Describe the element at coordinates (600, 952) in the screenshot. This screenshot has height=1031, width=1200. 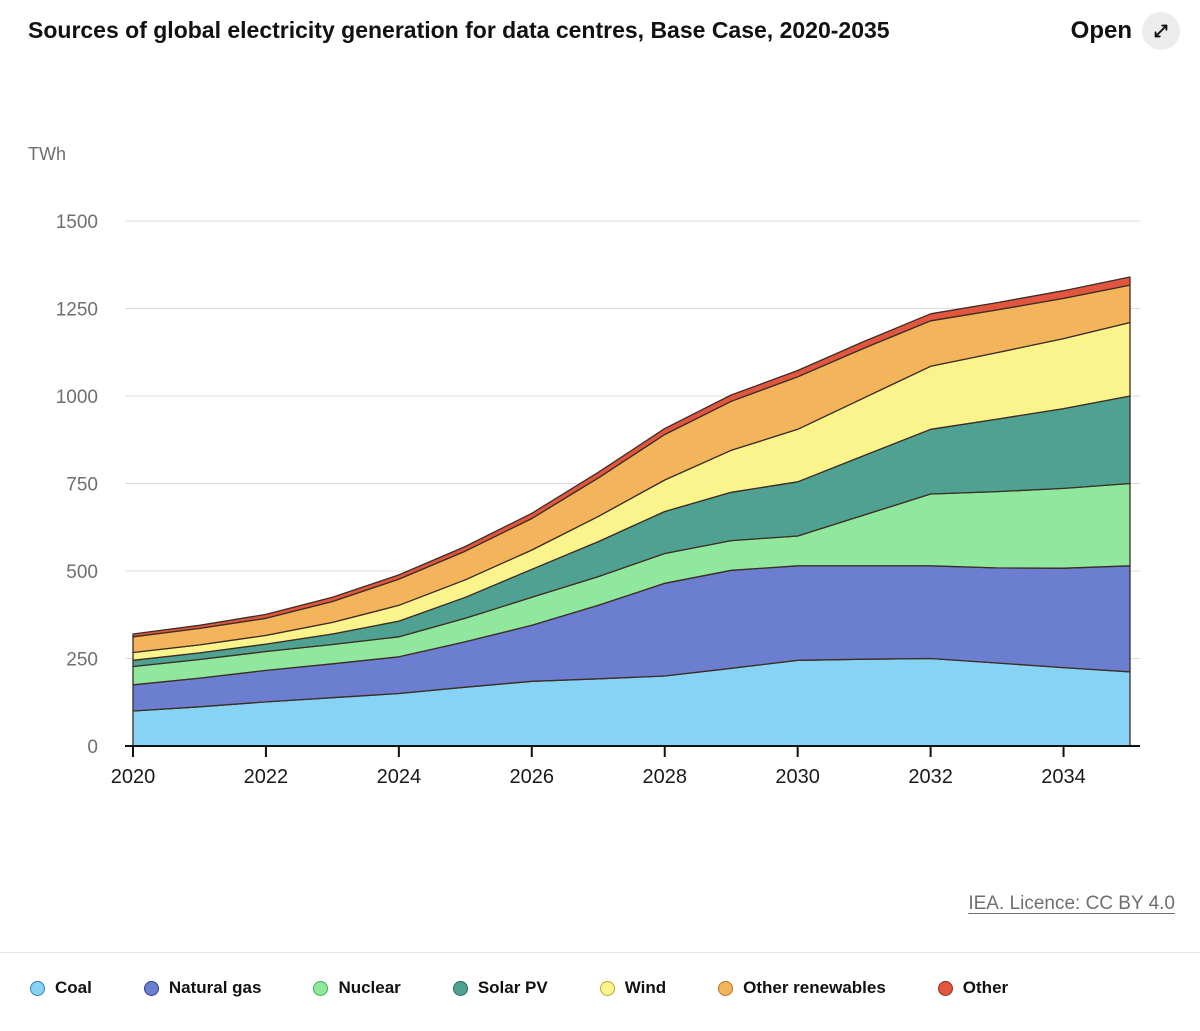
I see `legend-divider` at that location.